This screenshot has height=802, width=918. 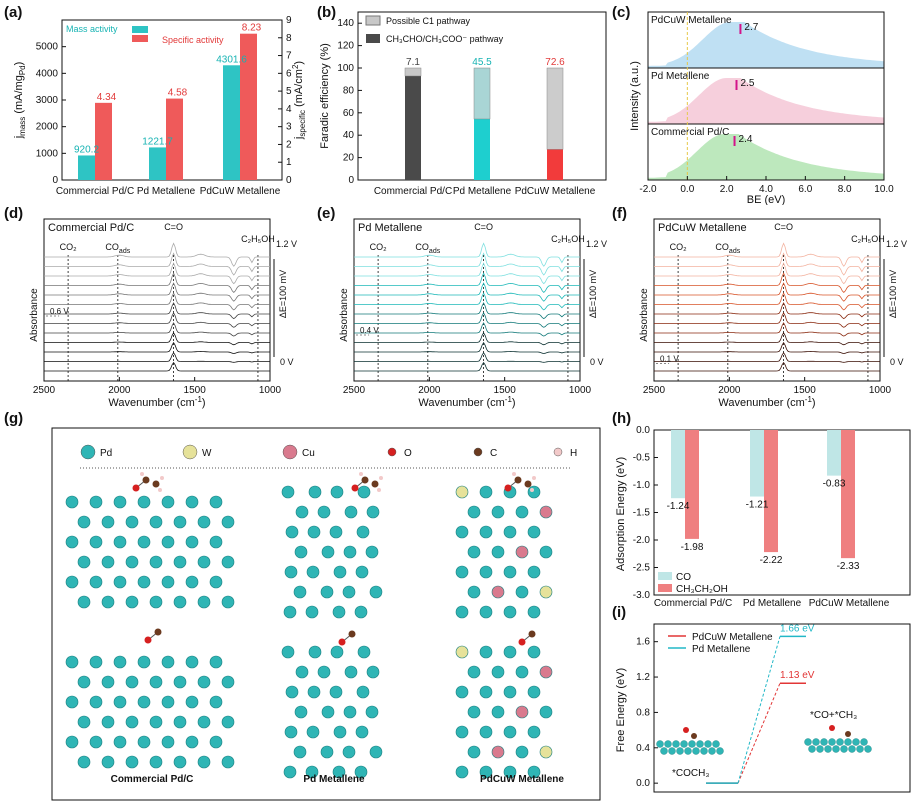 I want to click on a-ytick-label: 1000, so click(x=47, y=153).